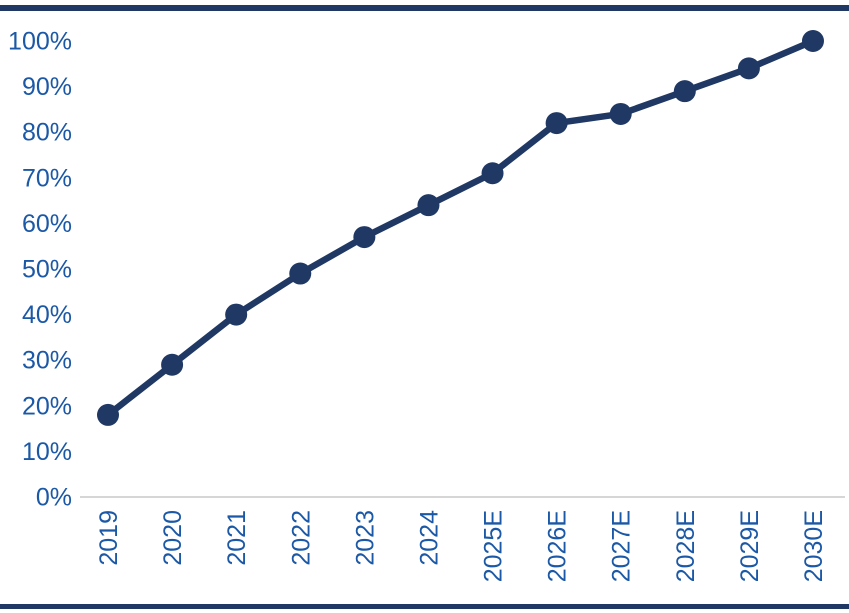  I want to click on x-axis-tick-label: 2019, so click(109, 538).